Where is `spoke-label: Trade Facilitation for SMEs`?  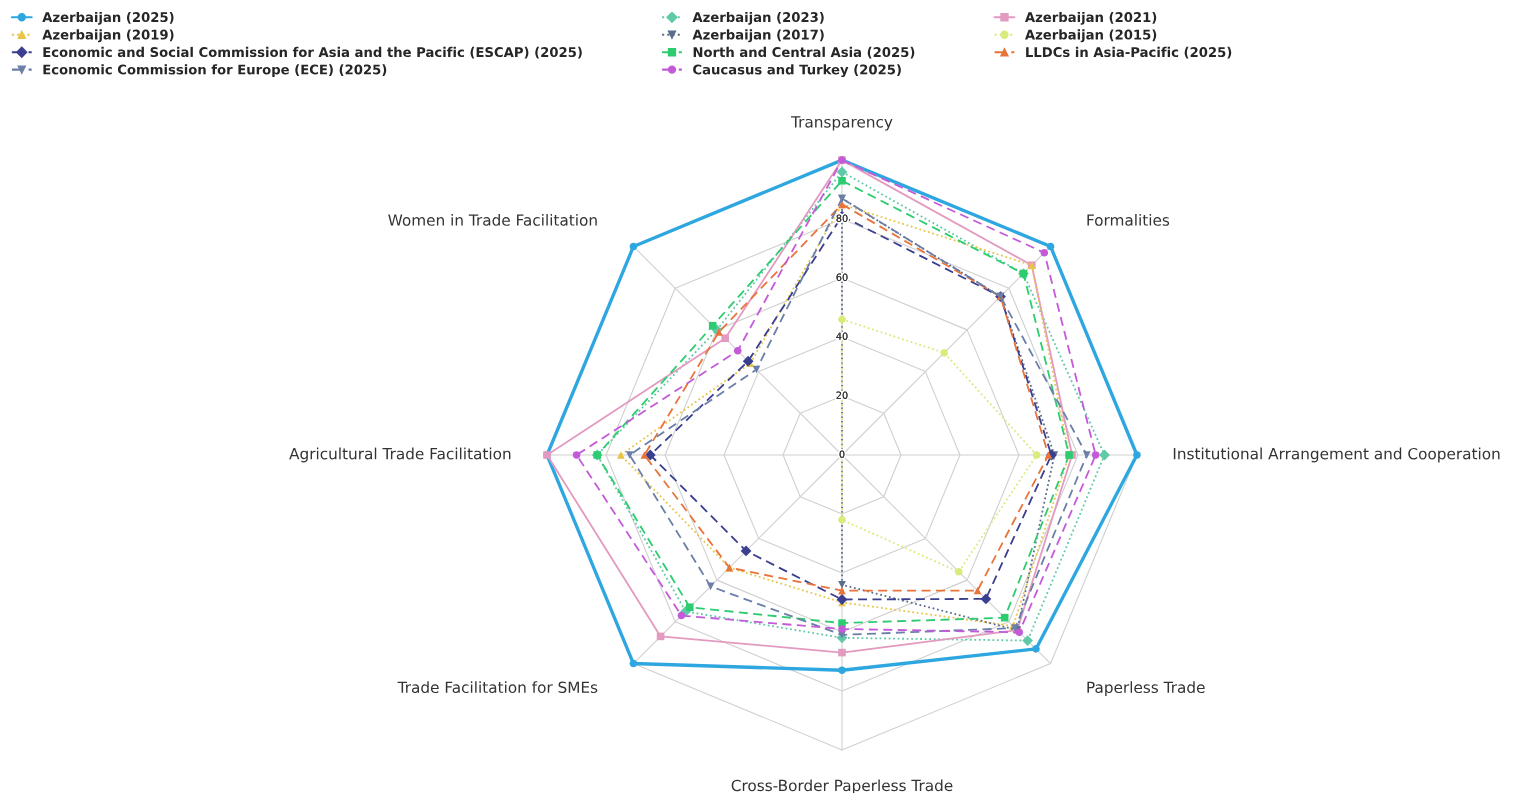
spoke-label: Trade Facilitation for SMEs is located at coordinates (497, 687).